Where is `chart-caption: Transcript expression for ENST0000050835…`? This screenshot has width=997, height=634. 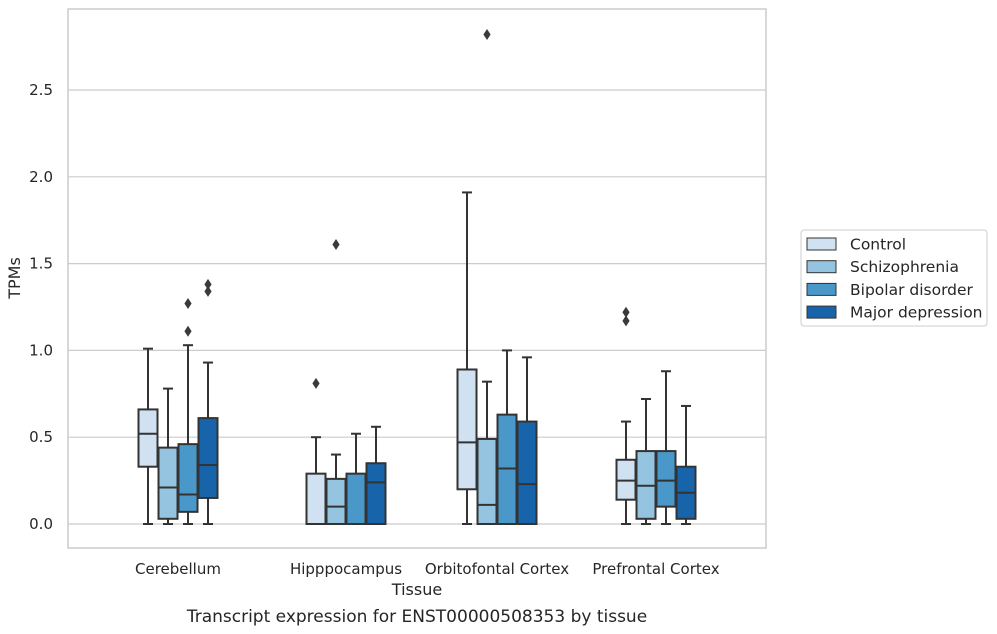
chart-caption: Transcript expression for ENST0000050835… is located at coordinates (416, 617).